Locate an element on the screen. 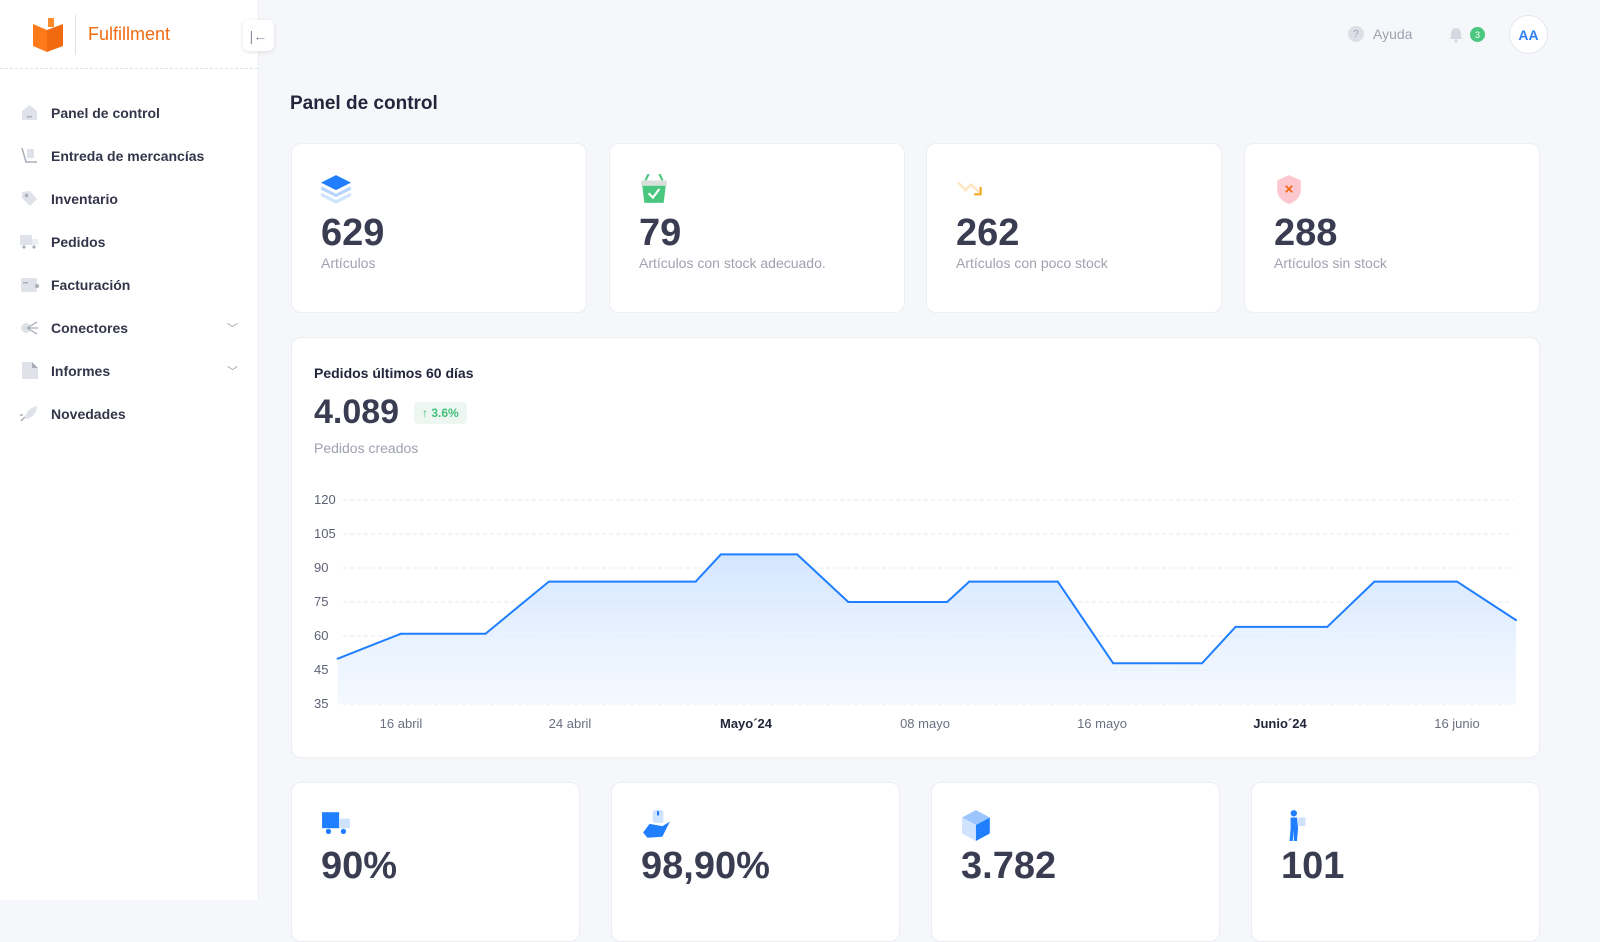 This screenshot has height=942, width=1600. series-line is located at coordinates (927, 609).